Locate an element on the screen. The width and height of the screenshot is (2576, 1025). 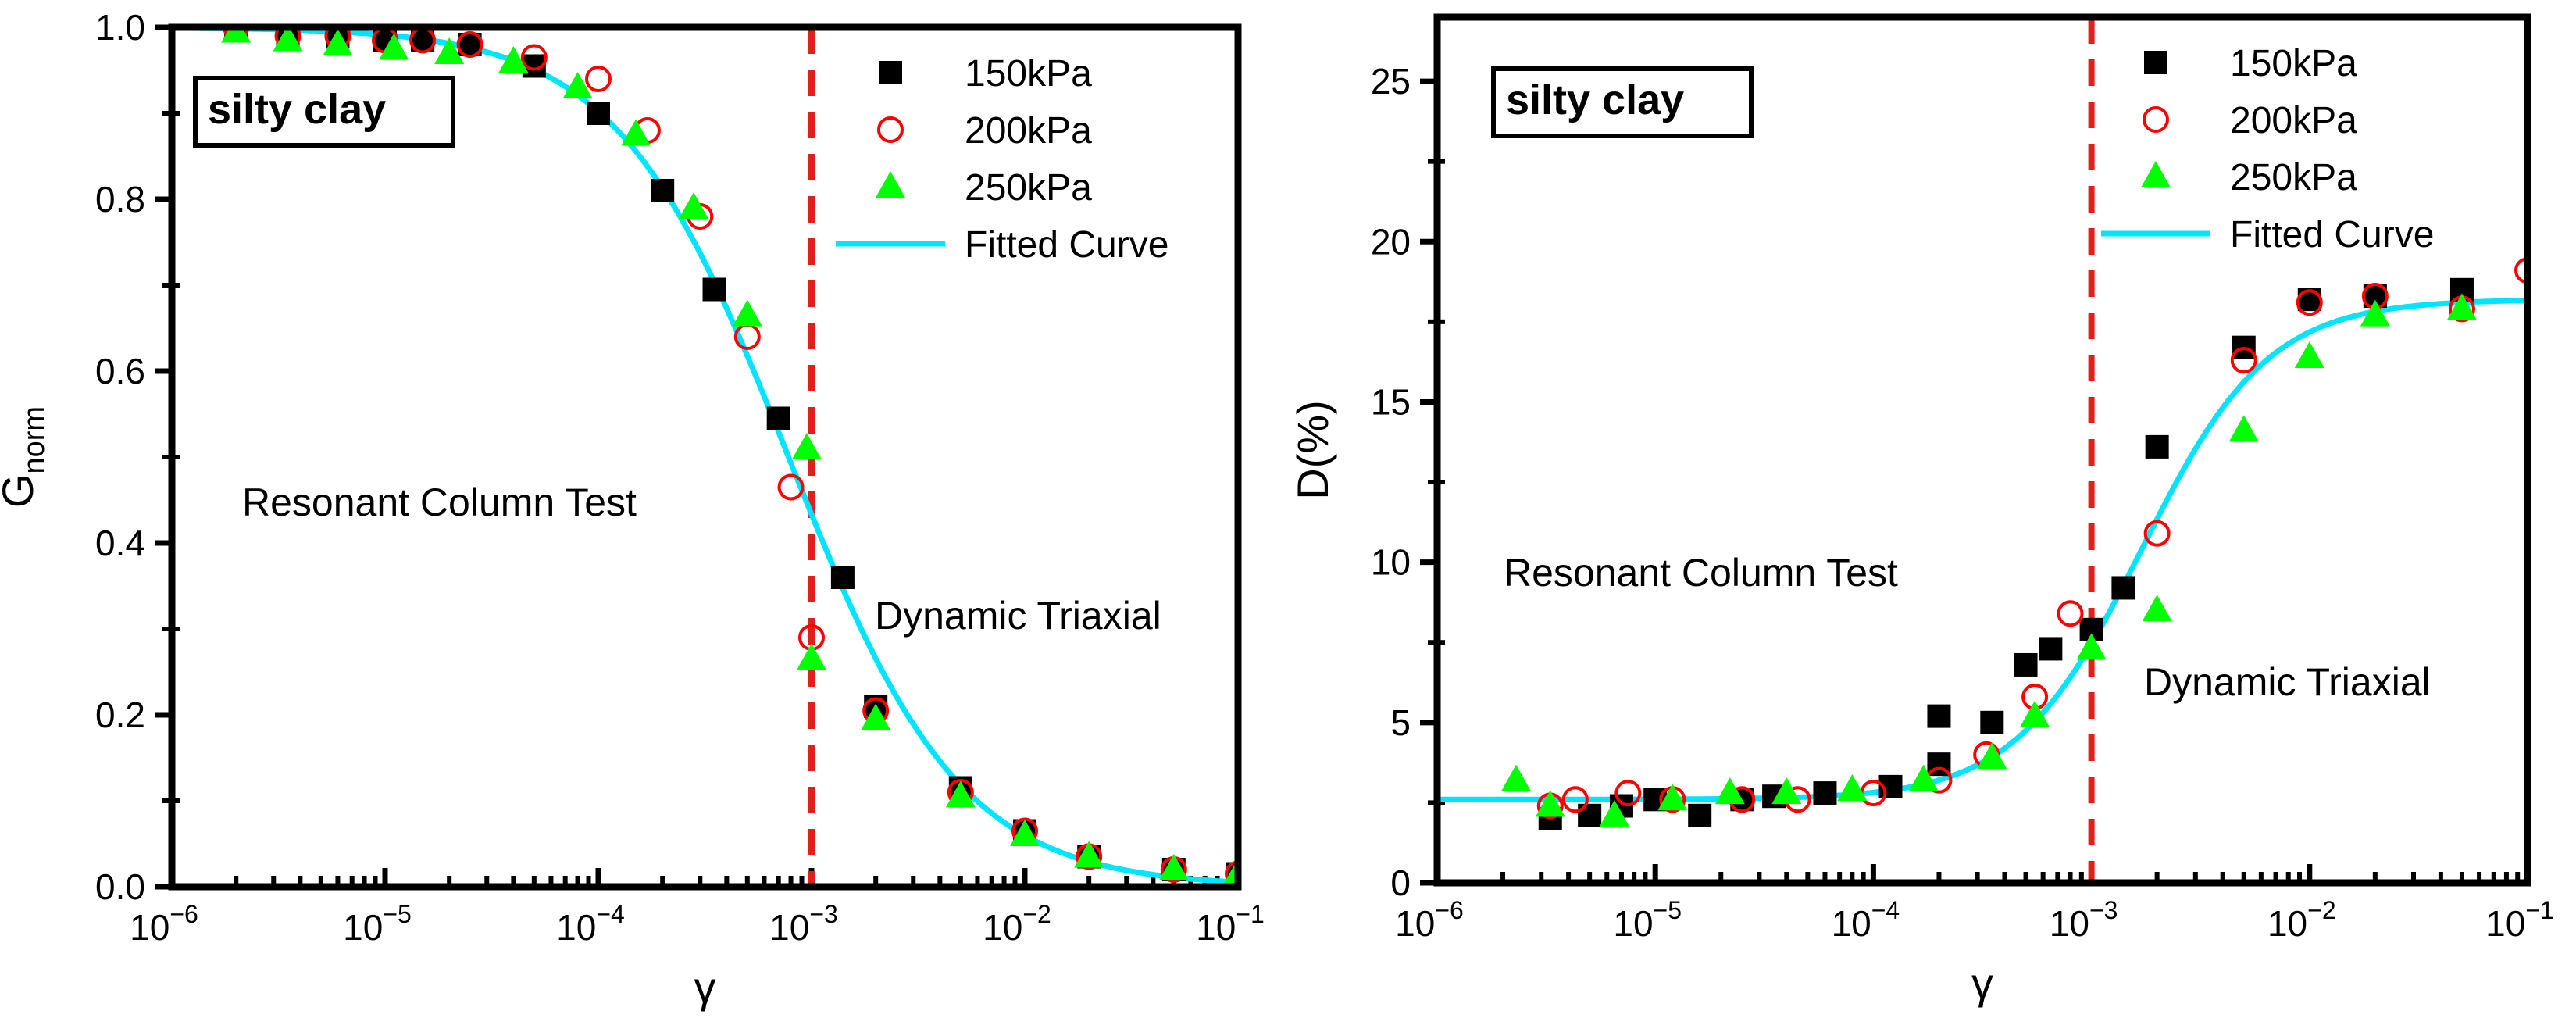
y-tick-label: 0 is located at coordinates (1400, 883).